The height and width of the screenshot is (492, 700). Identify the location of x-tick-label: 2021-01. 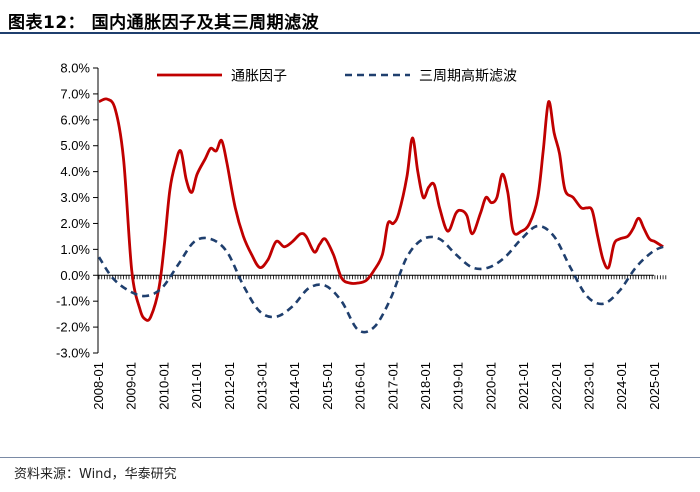
(523, 386).